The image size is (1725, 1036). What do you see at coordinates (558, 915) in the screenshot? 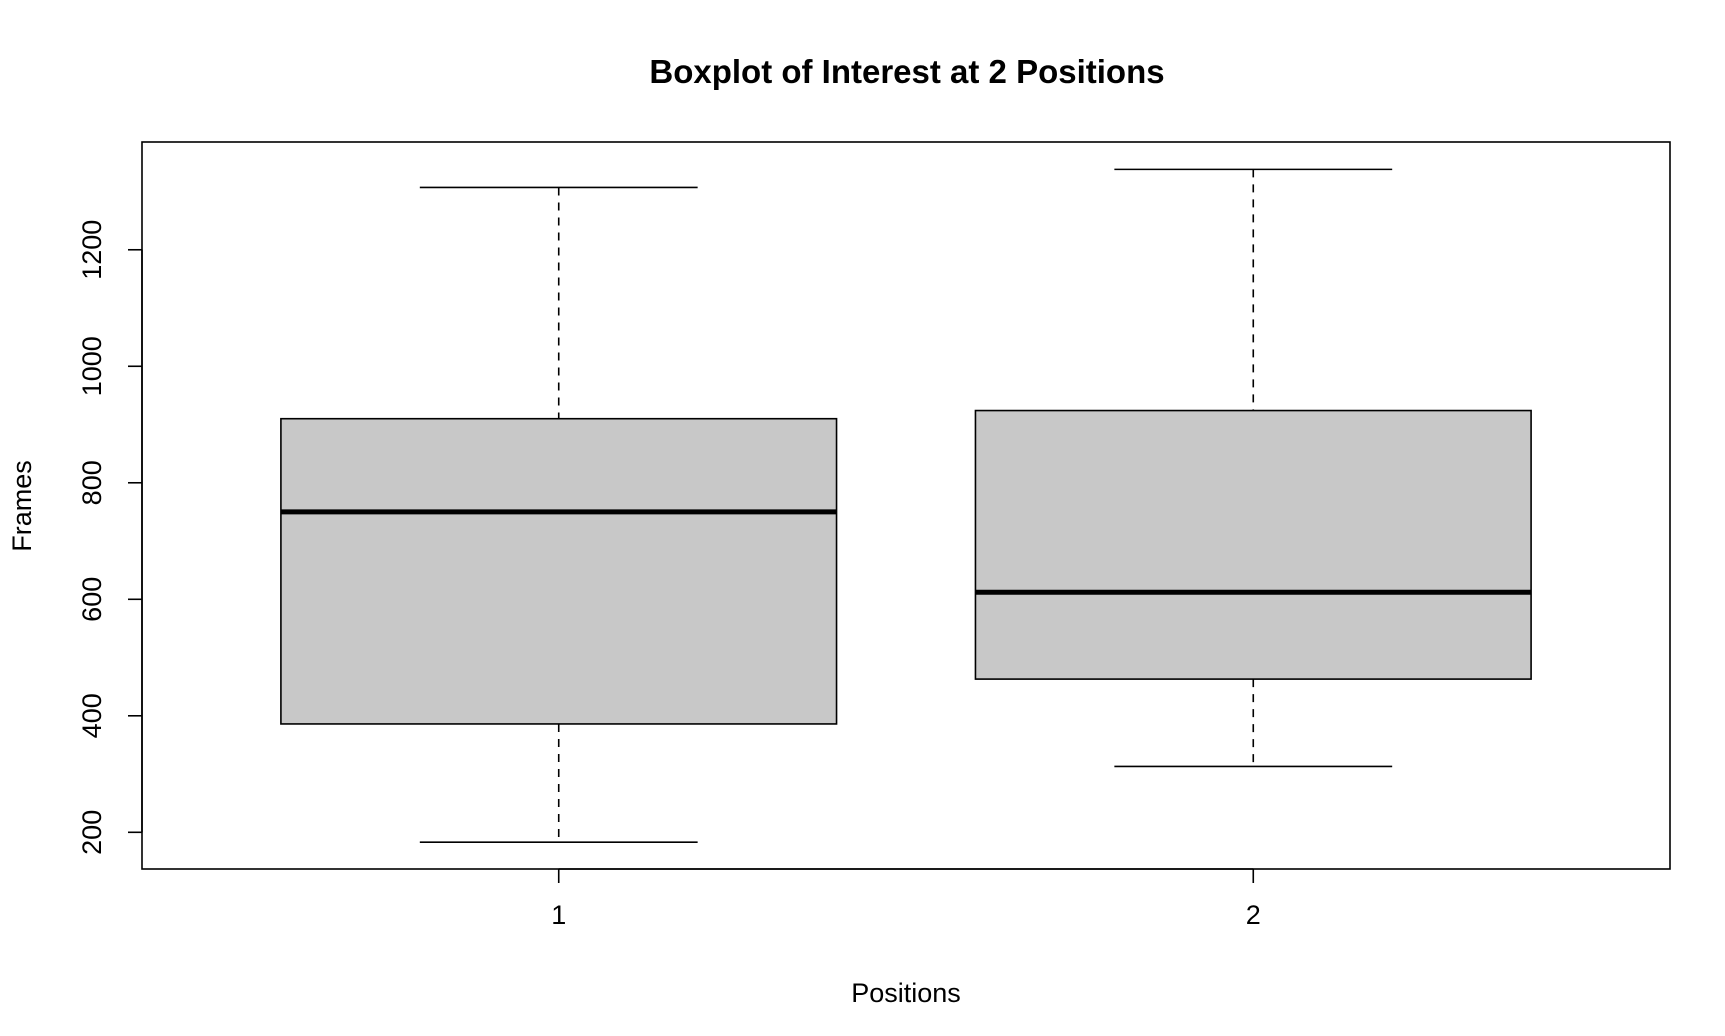
I see `x-tick-label-1: 1` at bounding box center [558, 915].